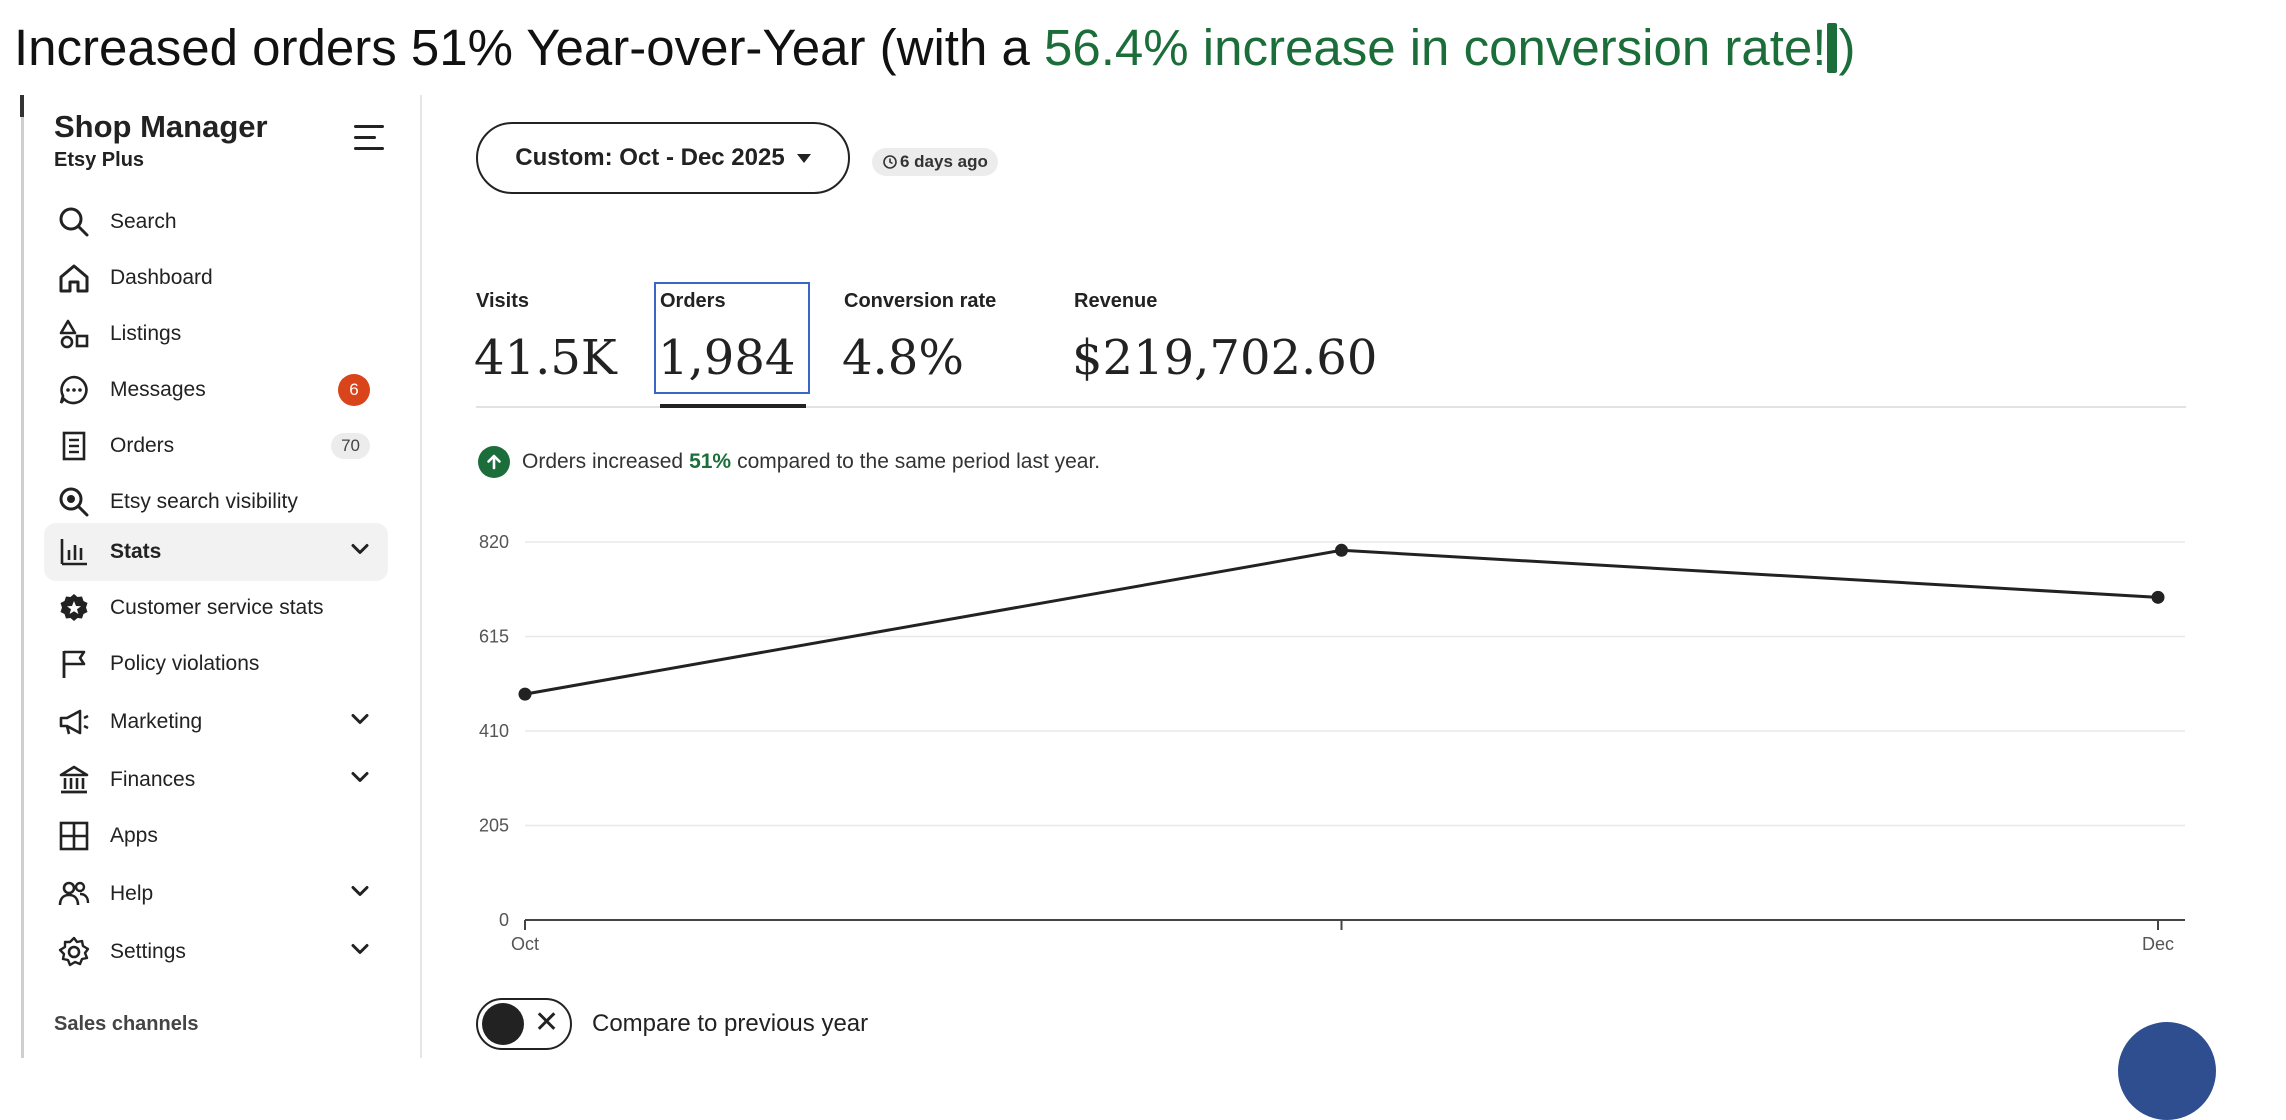 The image size is (2286, 1120). I want to click on metric-label: Orders, so click(693, 301).